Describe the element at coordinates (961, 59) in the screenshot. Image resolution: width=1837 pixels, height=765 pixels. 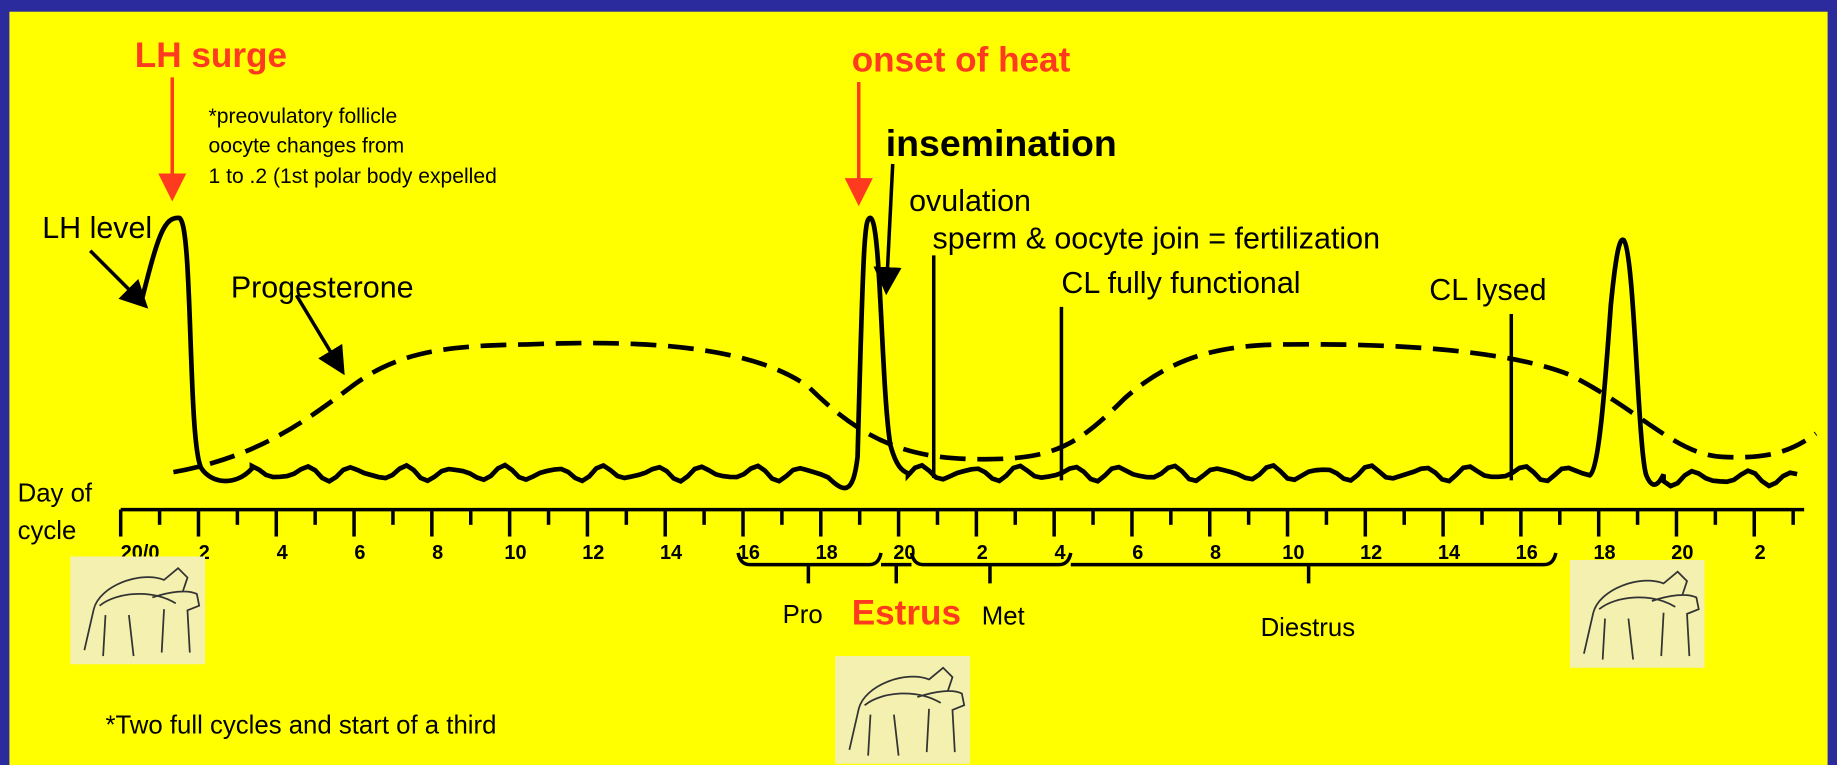
I see `onset-heat: onset of heat` at that location.